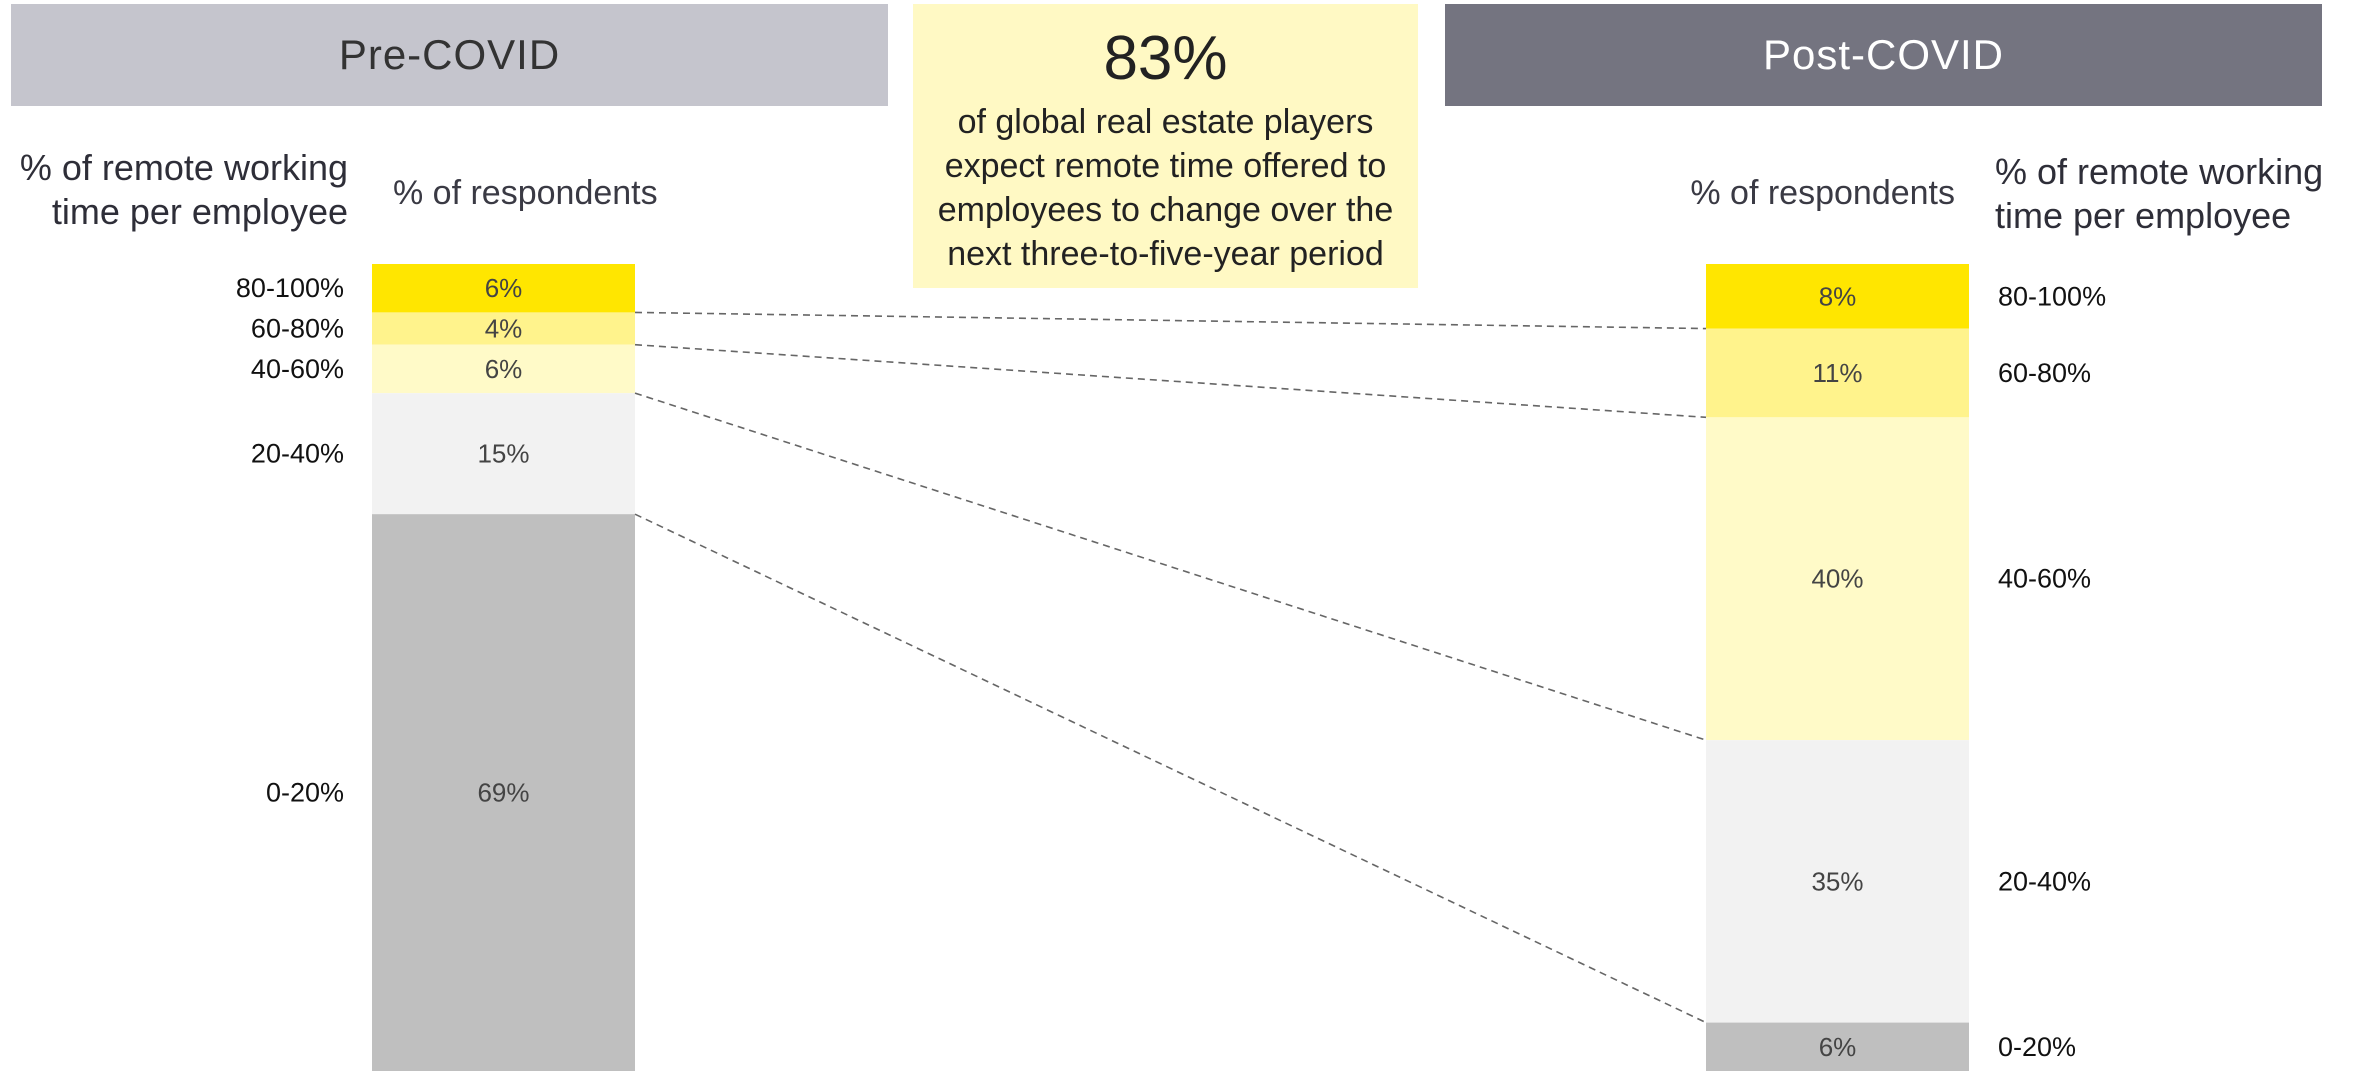 This screenshot has width=2373, height=1071. Describe the element at coordinates (2159, 193) in the screenshot. I see `post-range-axis-title: % of remote working time per employee` at that location.